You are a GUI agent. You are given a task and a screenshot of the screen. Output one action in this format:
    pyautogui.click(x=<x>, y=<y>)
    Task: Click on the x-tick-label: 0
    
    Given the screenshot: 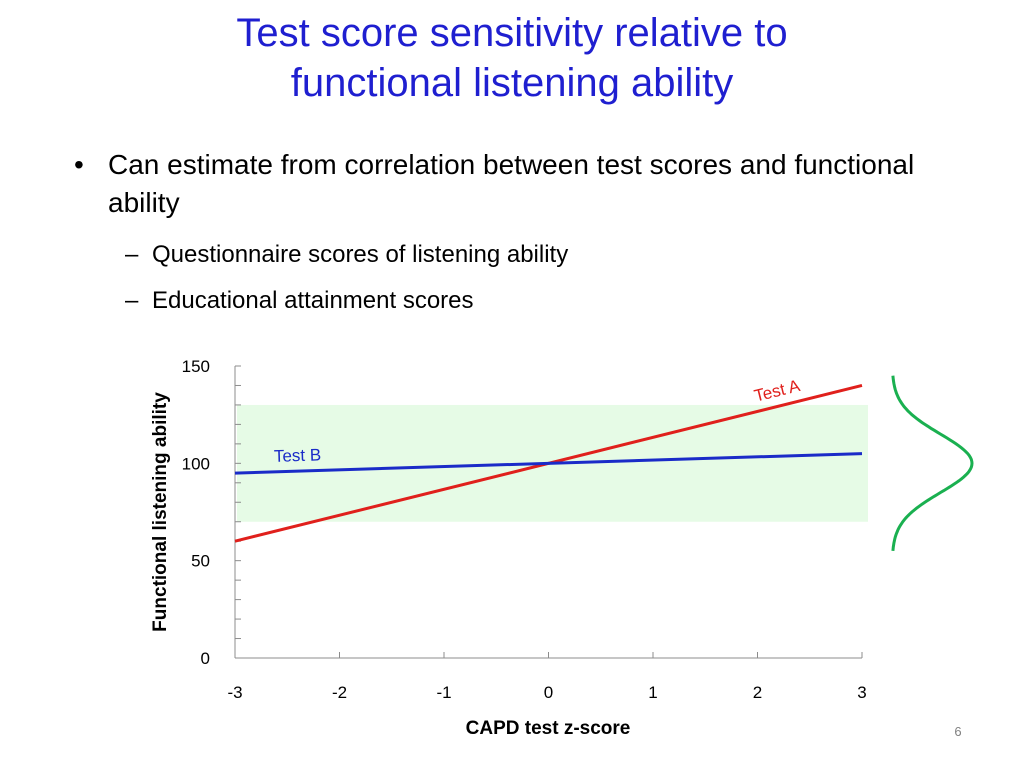 What is the action you would take?
    pyautogui.click(x=548, y=692)
    